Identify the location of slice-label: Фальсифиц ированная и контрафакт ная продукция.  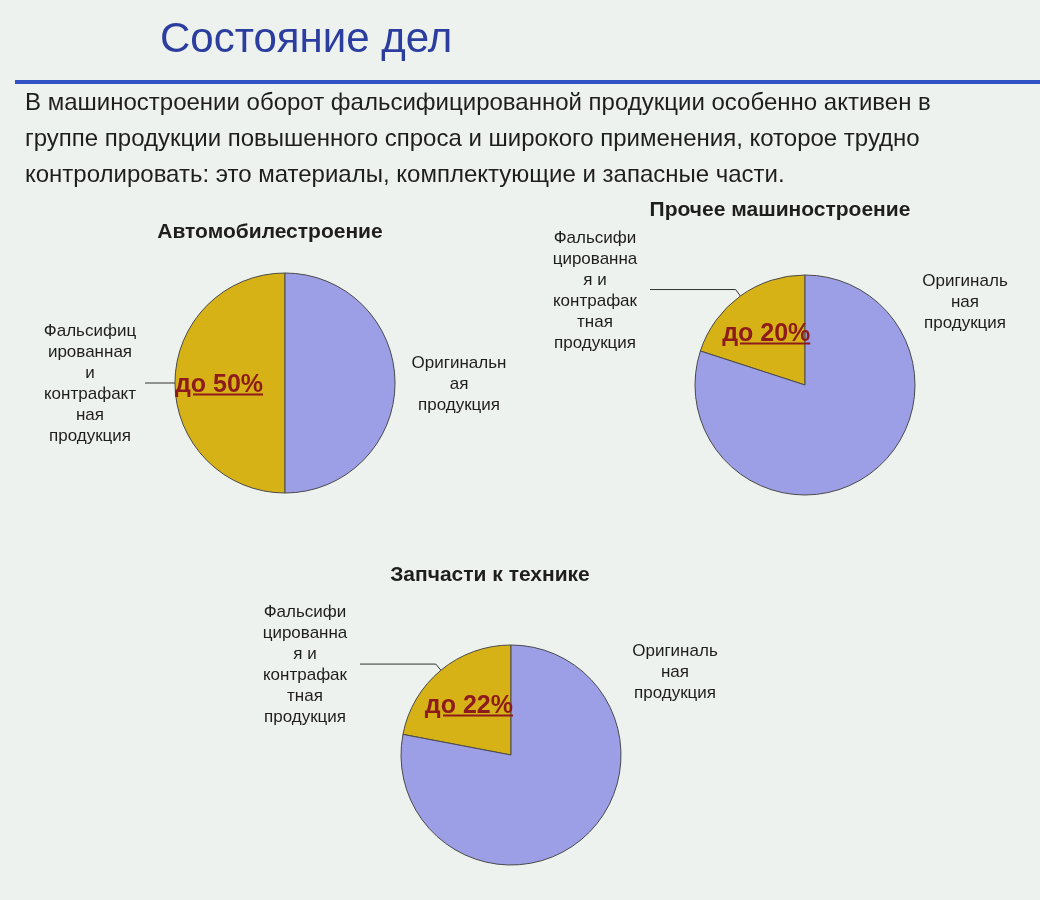
(90, 383).